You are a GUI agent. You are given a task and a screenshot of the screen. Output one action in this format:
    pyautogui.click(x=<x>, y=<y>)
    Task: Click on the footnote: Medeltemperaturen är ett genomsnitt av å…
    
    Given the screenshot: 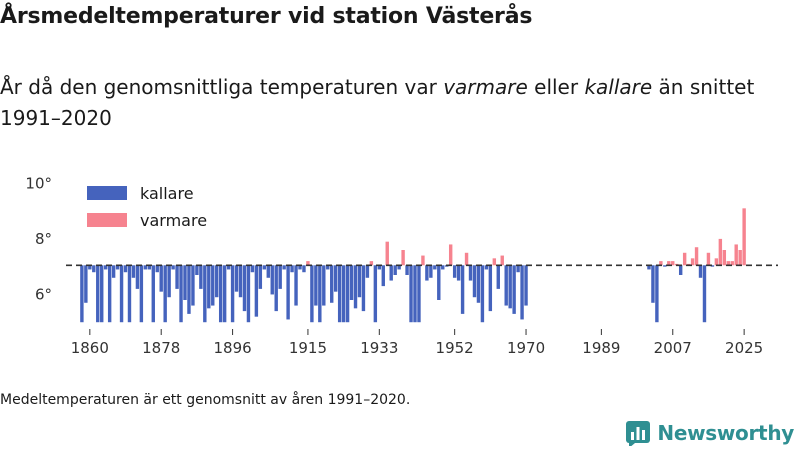 What is the action you would take?
    pyautogui.click(x=205, y=400)
    